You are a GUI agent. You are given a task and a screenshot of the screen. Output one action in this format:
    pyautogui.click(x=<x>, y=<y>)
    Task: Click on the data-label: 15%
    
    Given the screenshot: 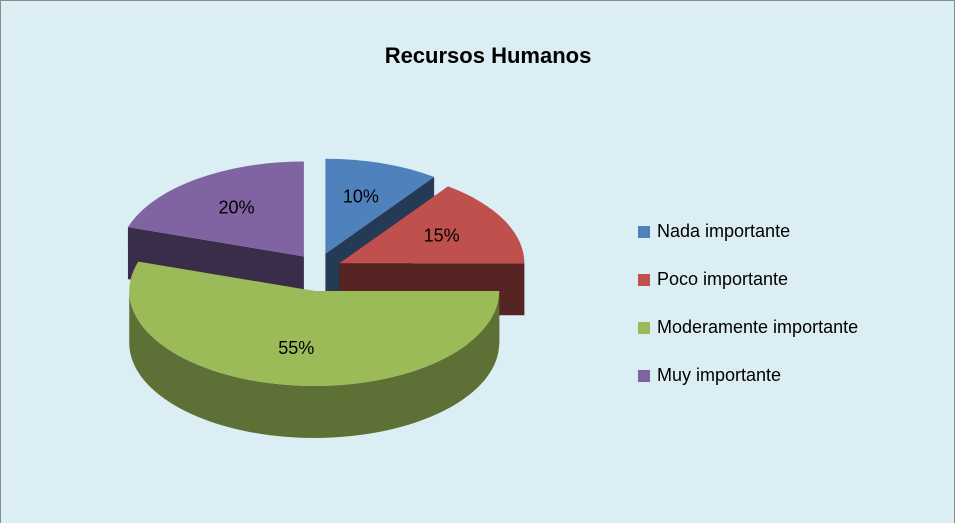 What is the action you would take?
    pyautogui.click(x=442, y=235)
    